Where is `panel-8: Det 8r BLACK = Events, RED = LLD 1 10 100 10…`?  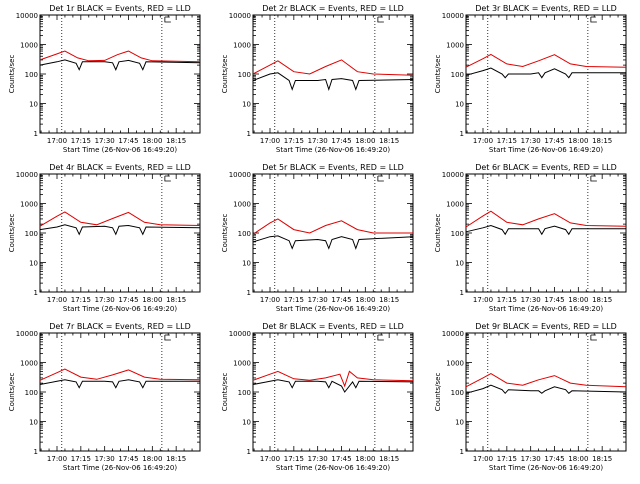 panel-8: Det 8r BLACK = Events, RED = LLD 1 10 100 10… is located at coordinates (317, 397).